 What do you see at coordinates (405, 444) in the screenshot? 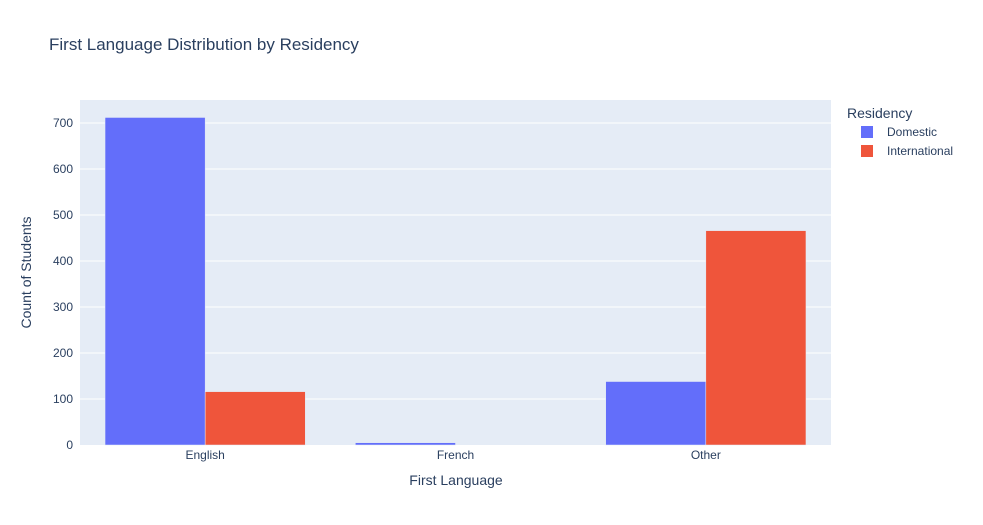
I see `bar-domestic-french` at bounding box center [405, 444].